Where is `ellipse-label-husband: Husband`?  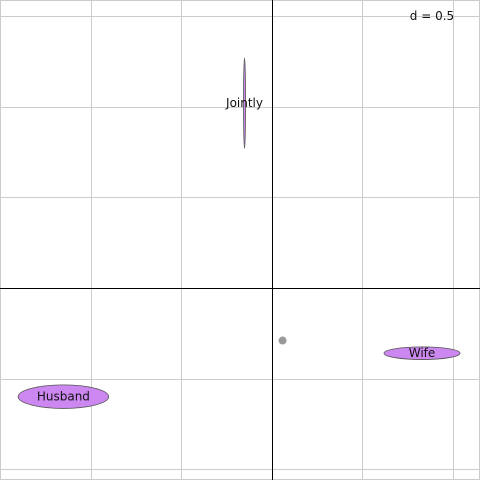 ellipse-label-husband: Husband is located at coordinates (63, 397).